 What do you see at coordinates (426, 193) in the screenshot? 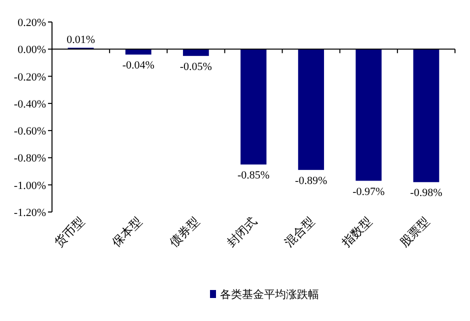
I see `data-label: -0.98%` at bounding box center [426, 193].